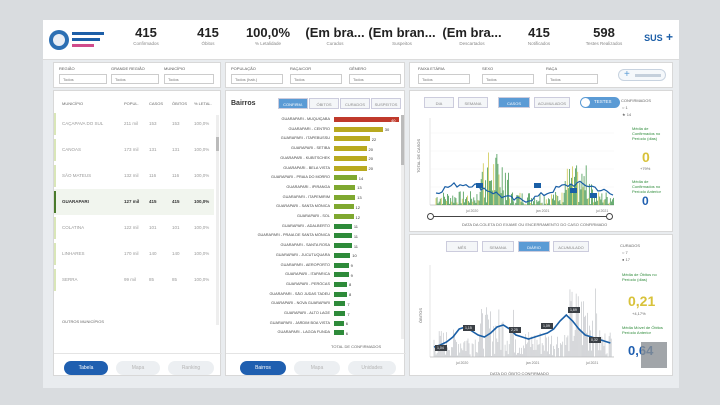  Describe the element at coordinates (498, 246) in the screenshot. I see `segment-semana-obitos: SEMANA` at that location.